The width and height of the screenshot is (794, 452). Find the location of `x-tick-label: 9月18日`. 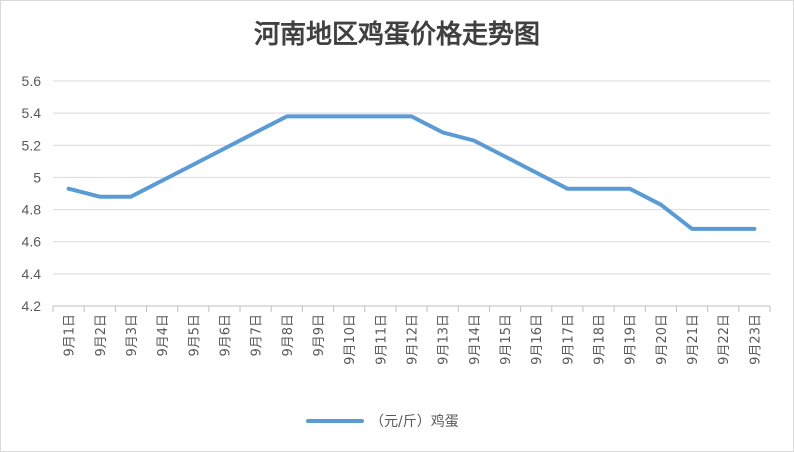

x-tick-label: 9月18日 is located at coordinates (600, 339).